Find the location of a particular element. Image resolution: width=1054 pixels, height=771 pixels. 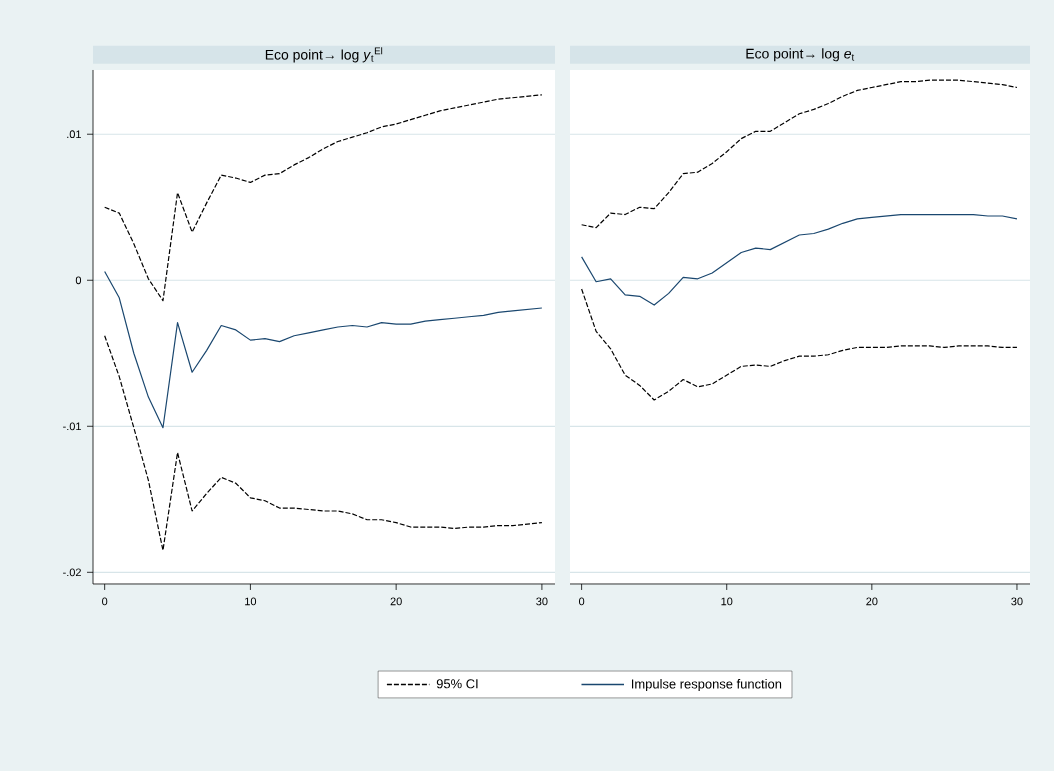

y-tick-label: .01 is located at coordinates (74, 134).